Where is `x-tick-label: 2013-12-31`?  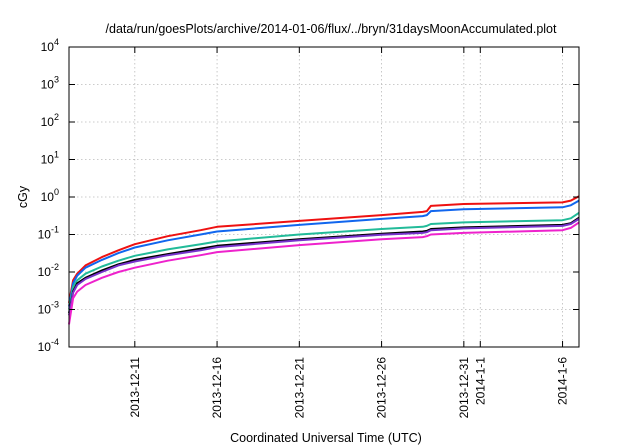
x-tick-label: 2013-12-31 is located at coordinates (464, 388).